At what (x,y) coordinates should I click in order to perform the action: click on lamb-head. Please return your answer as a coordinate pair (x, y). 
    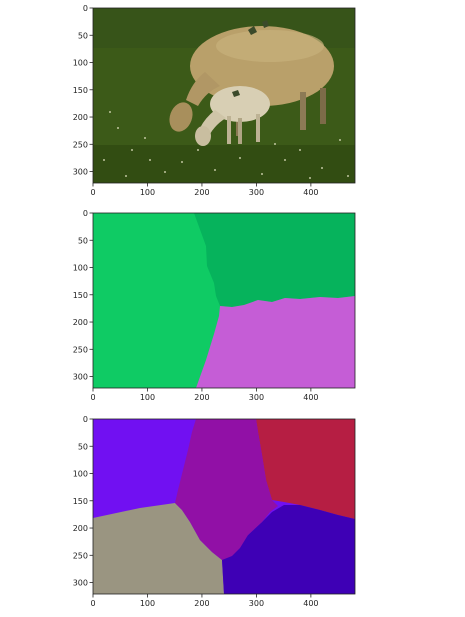
    Looking at the image, I should click on (203, 136).